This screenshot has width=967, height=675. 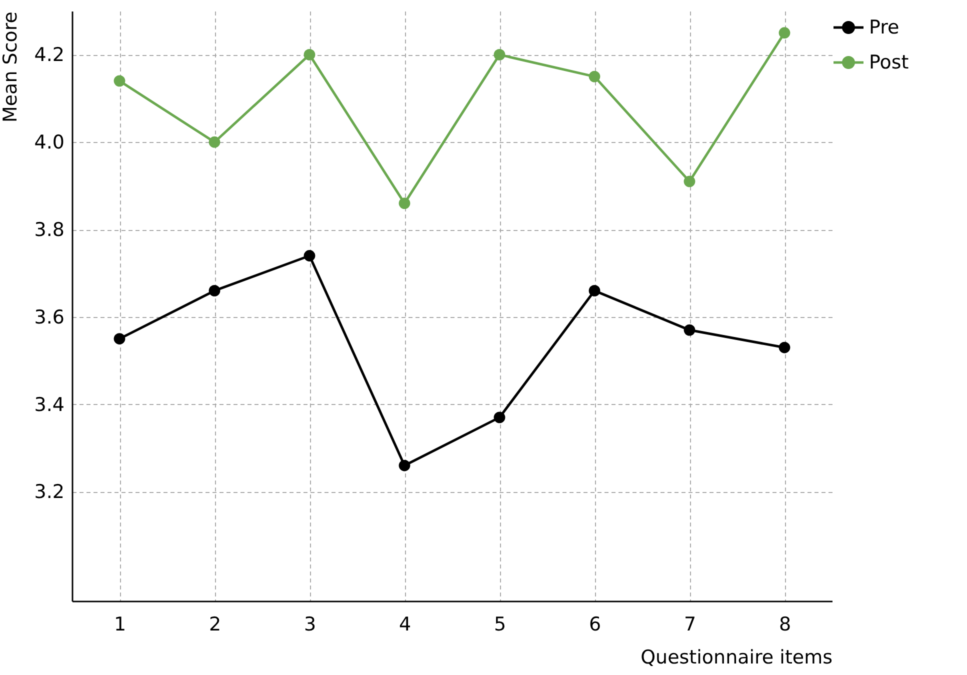 What do you see at coordinates (49, 405) in the screenshot?
I see `y-tick-label: 3.4` at bounding box center [49, 405].